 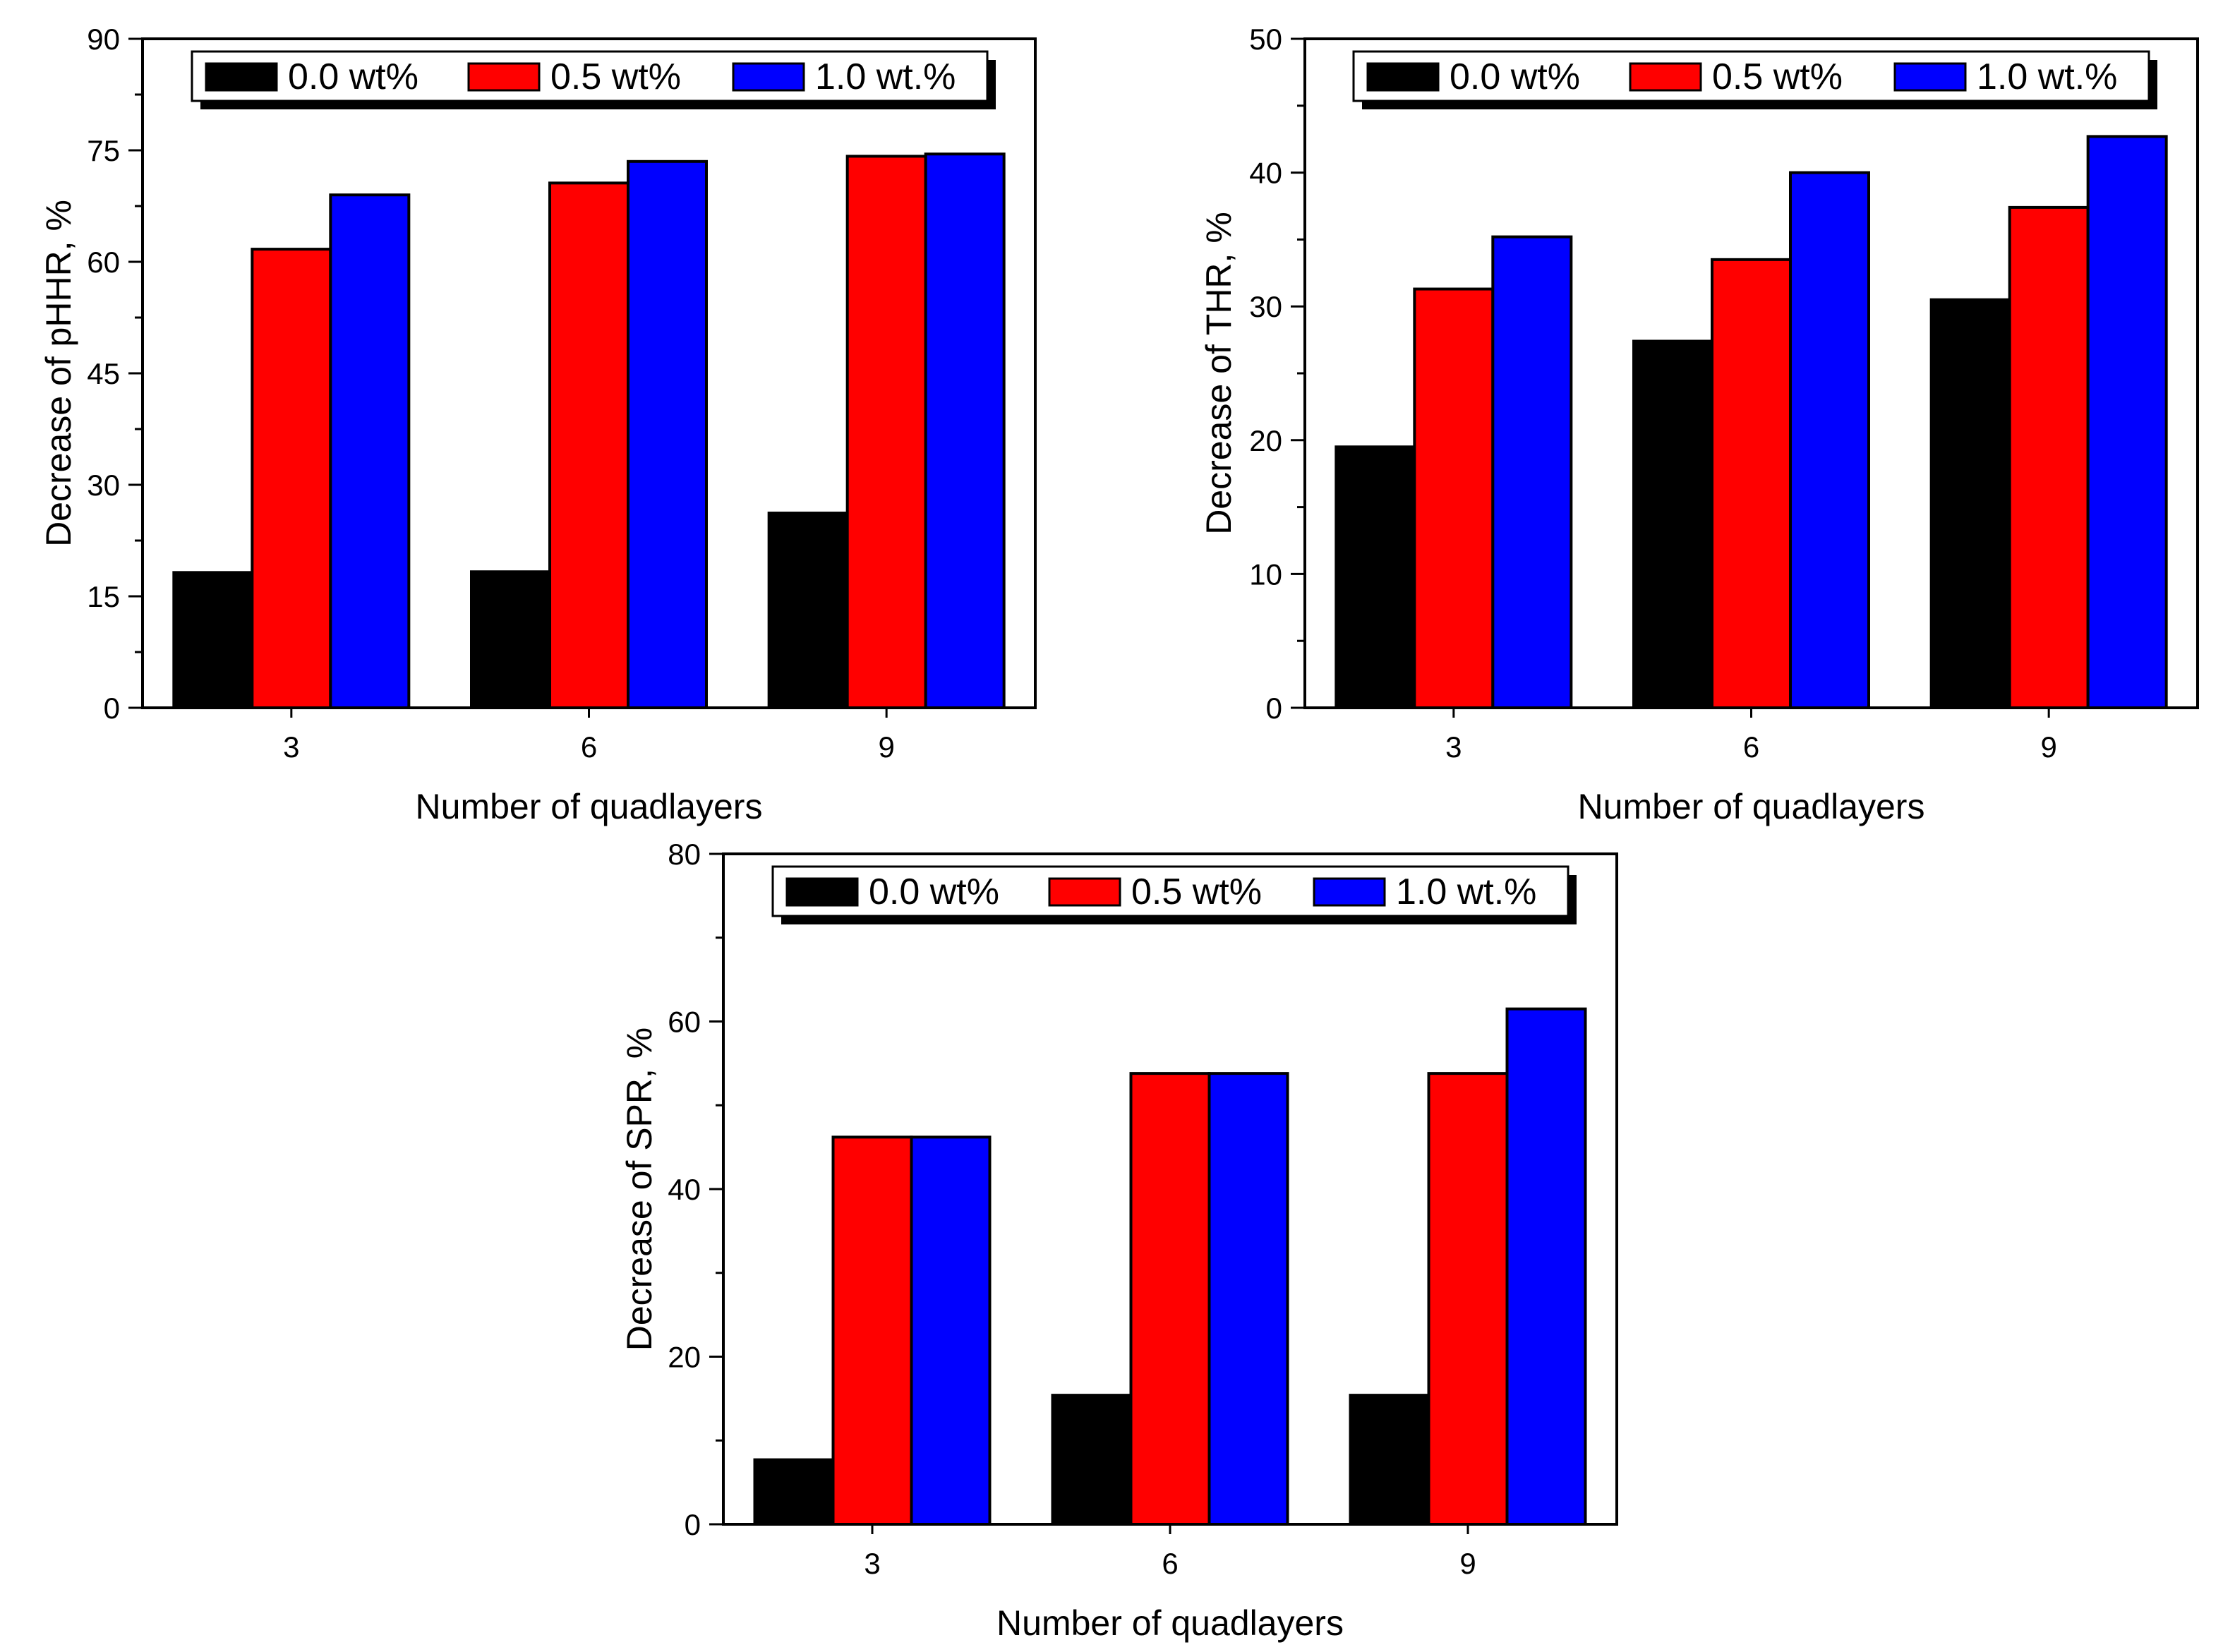 What do you see at coordinates (685, 854) in the screenshot?
I see `y-tick-label: 80` at bounding box center [685, 854].